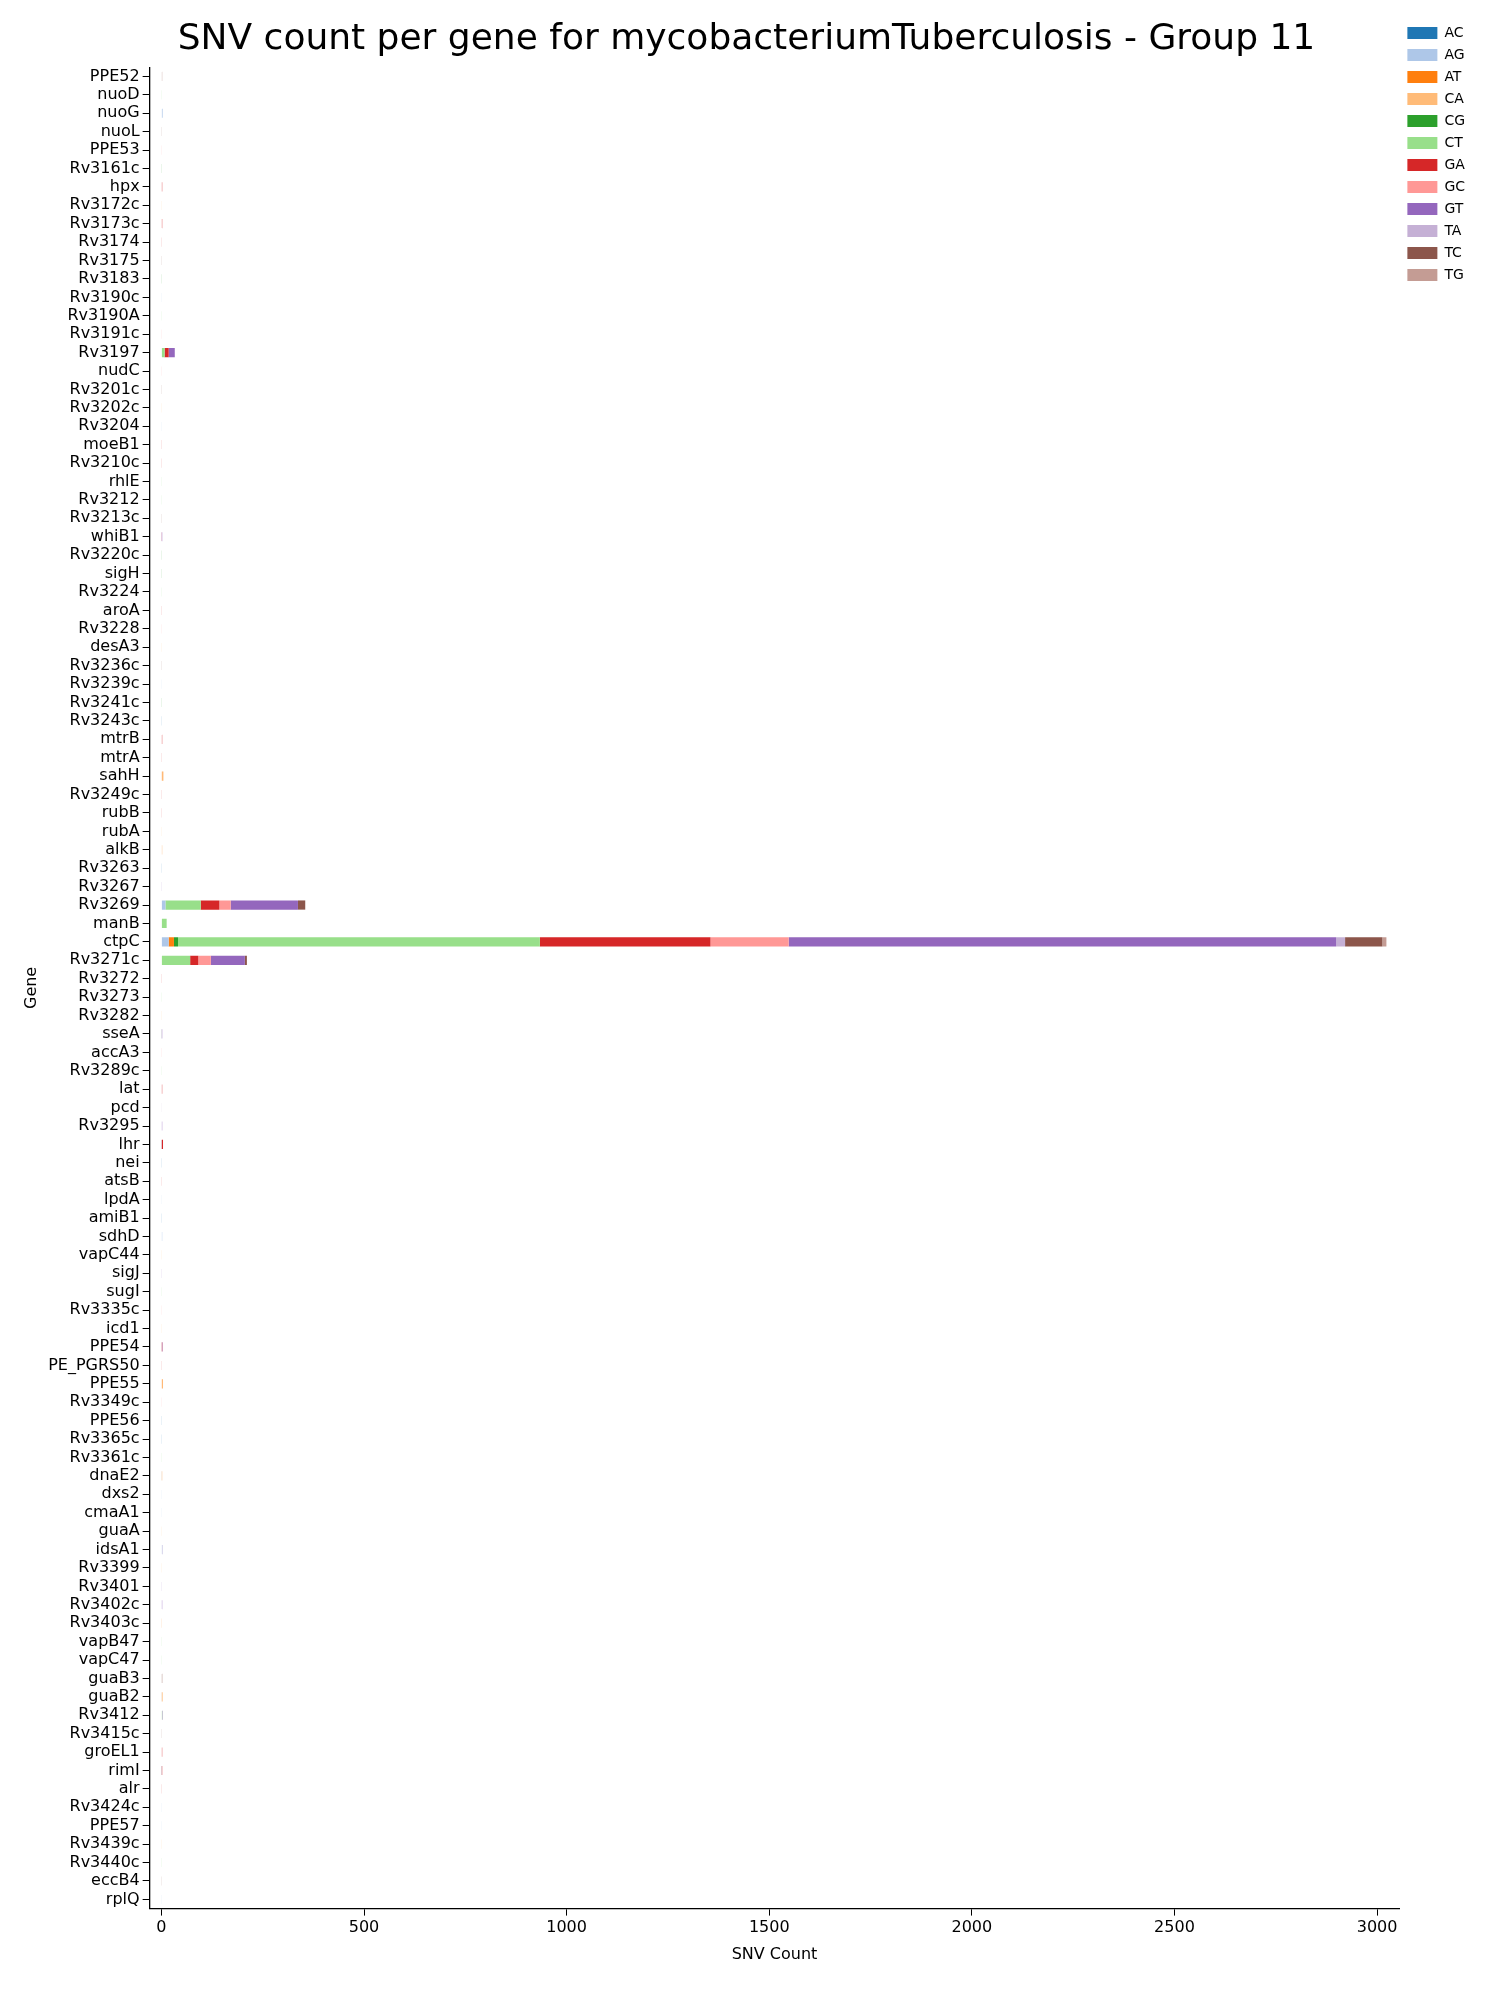 The width and height of the screenshot is (1493, 1992). What do you see at coordinates (774, 1953) in the screenshot?
I see `x-axis-title: SNV Count` at bounding box center [774, 1953].